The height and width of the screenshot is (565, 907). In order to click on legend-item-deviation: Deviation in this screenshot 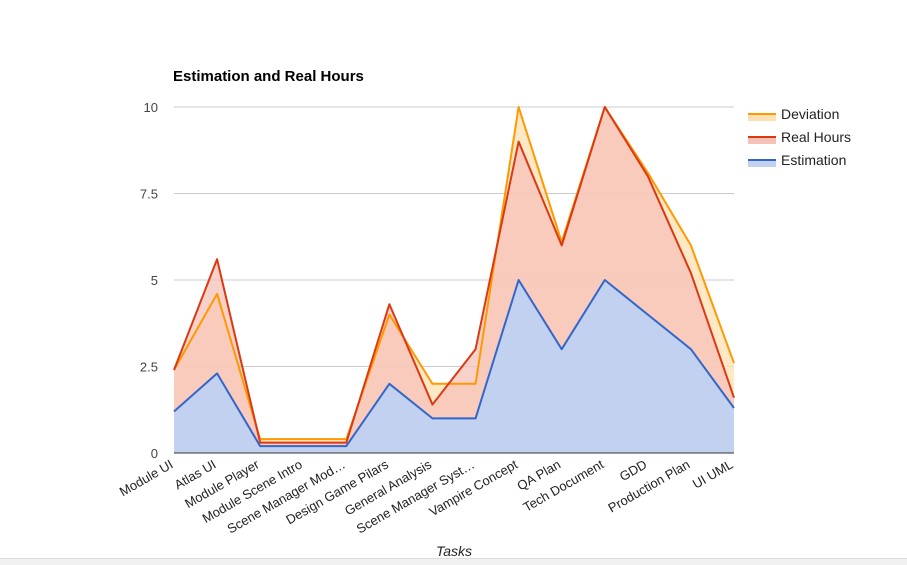, I will do `click(793, 114)`.